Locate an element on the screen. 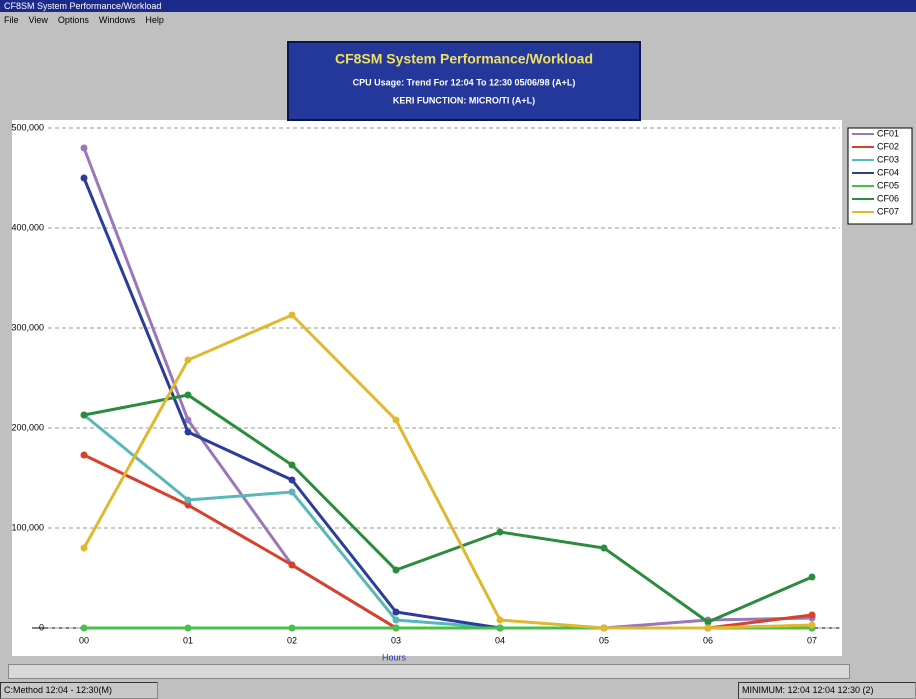  chart-subtitle: KERI FUNCTION: MICRO/TI (A+L) is located at coordinates (464, 100).